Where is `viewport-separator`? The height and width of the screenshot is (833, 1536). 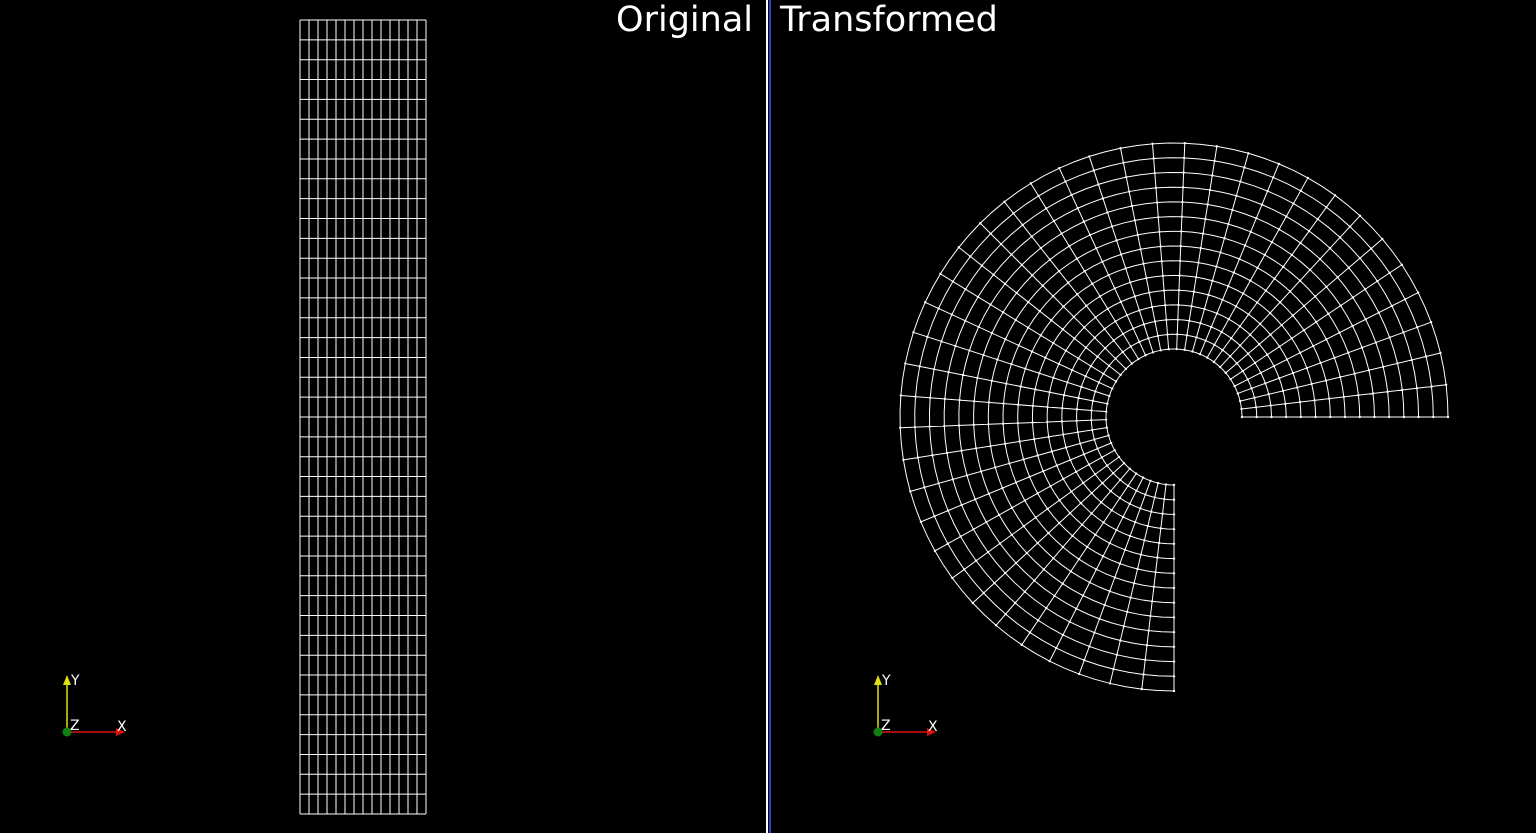 viewport-separator is located at coordinates (768, 416).